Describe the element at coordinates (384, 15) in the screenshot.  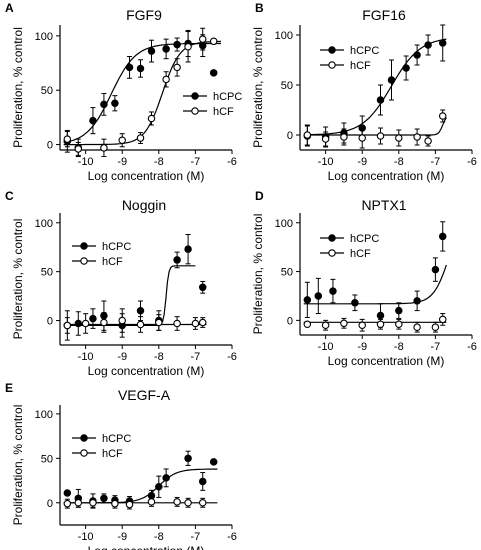
I see `chart-title: FGF16` at that location.